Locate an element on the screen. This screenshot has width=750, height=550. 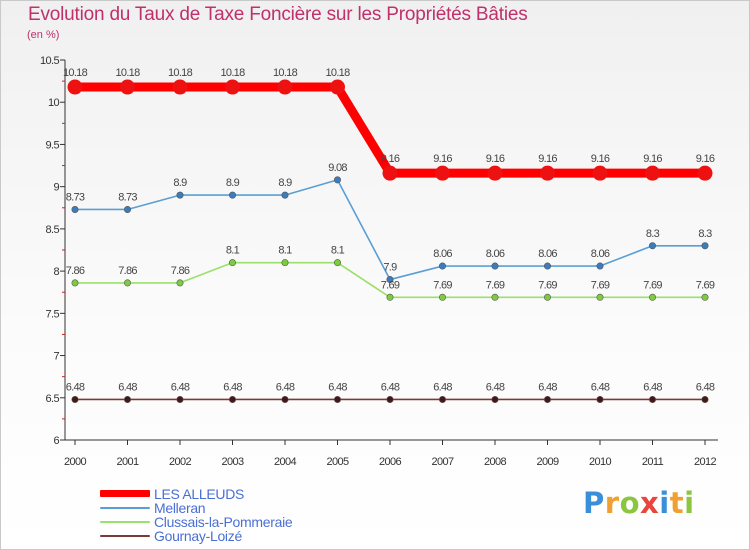
x-tick-label: 2004 is located at coordinates (285, 462).